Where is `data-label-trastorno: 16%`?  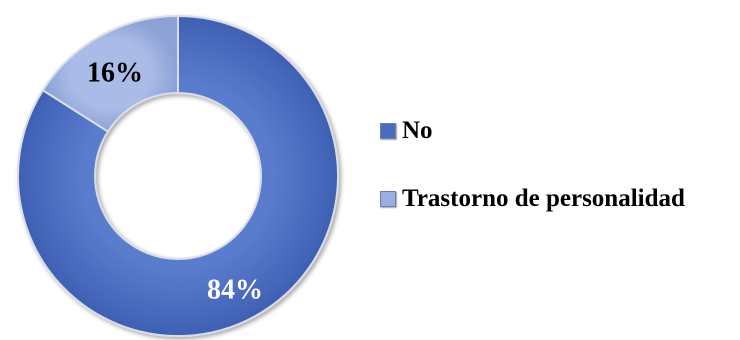
data-label-trastorno: 16% is located at coordinates (115, 72).